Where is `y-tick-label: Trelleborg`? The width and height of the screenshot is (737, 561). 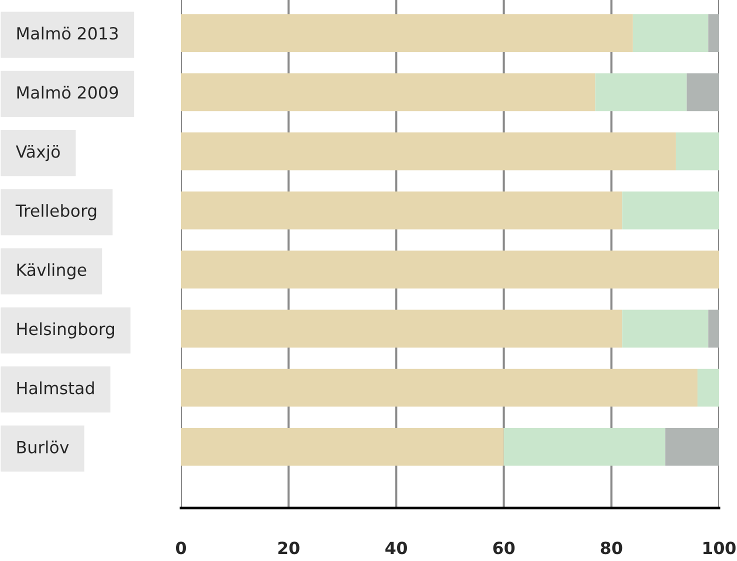
y-tick-label: Trelleborg is located at coordinates (56, 212).